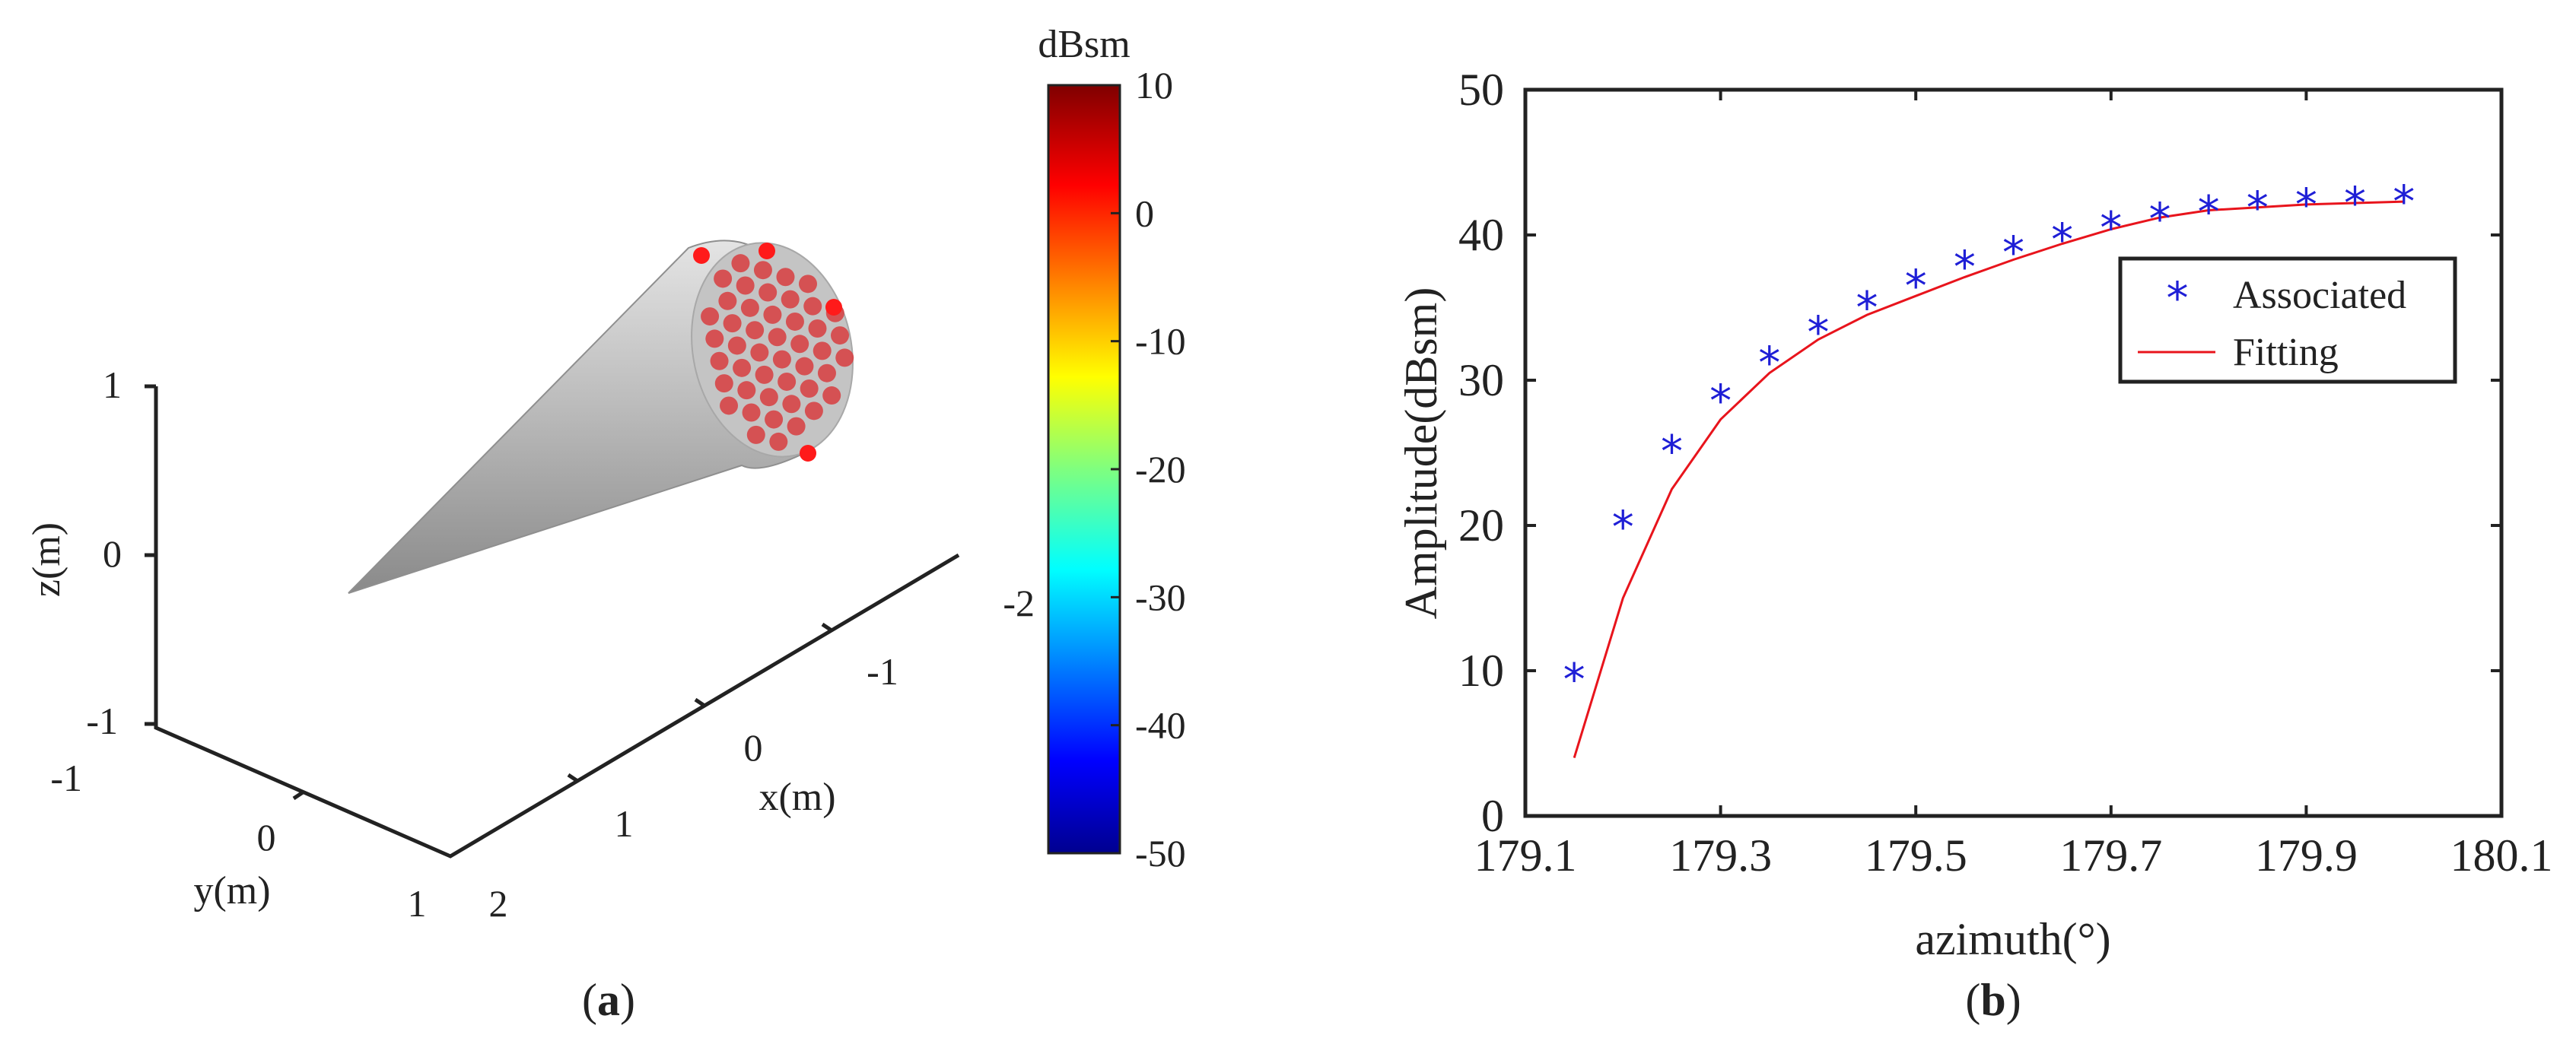 The width and height of the screenshot is (2576, 1057). What do you see at coordinates (1084, 44) in the screenshot?
I see `colorbar-title: dBsm` at bounding box center [1084, 44].